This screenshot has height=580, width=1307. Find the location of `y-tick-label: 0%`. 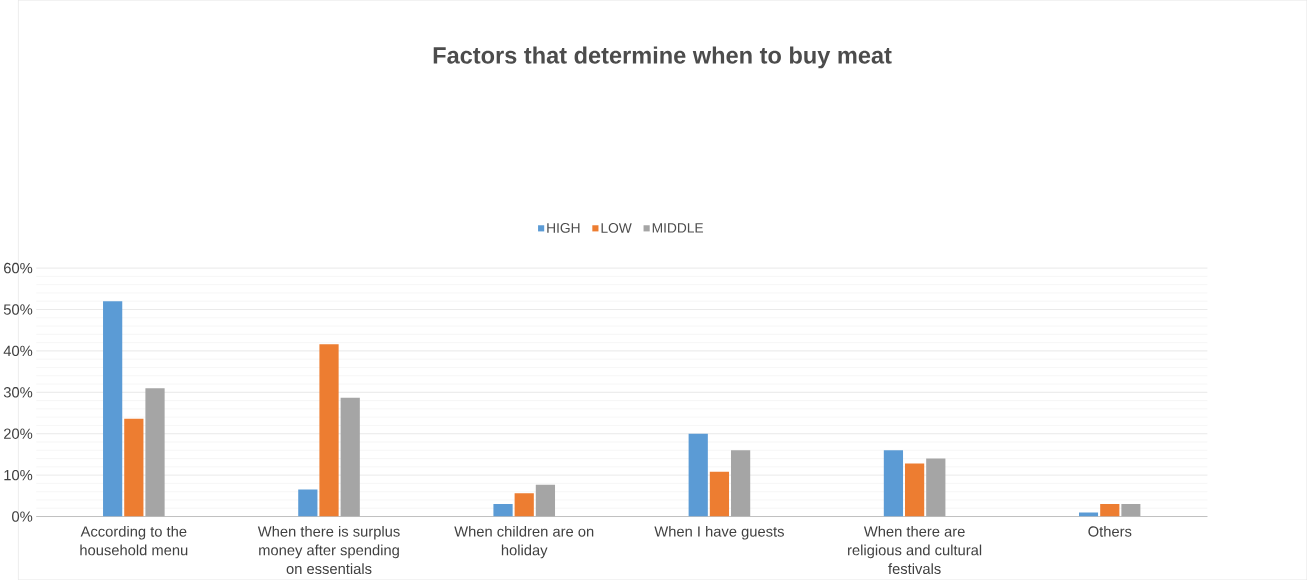

y-tick-label: 0% is located at coordinates (22, 516).